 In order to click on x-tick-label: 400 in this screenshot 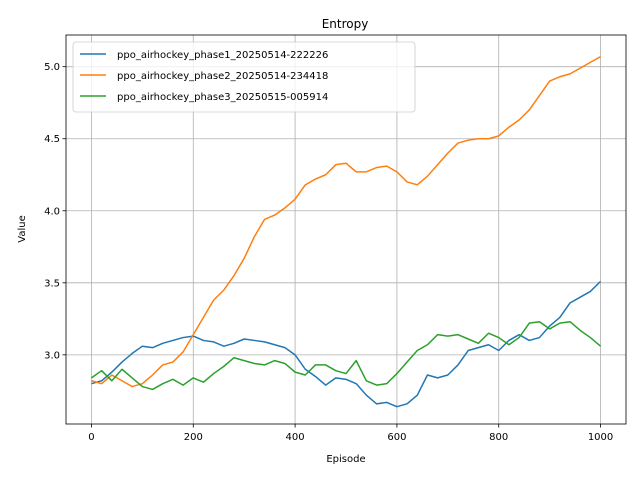, I will do `click(295, 437)`.